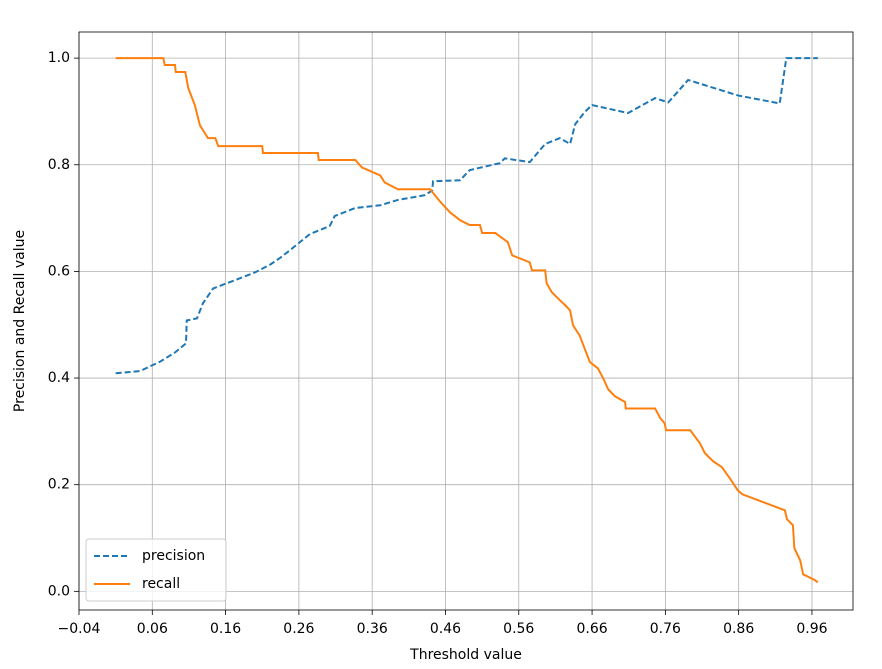 The height and width of the screenshot is (669, 882). Describe the element at coordinates (225, 629) in the screenshot. I see `x-tick-label: 0.16` at that location.